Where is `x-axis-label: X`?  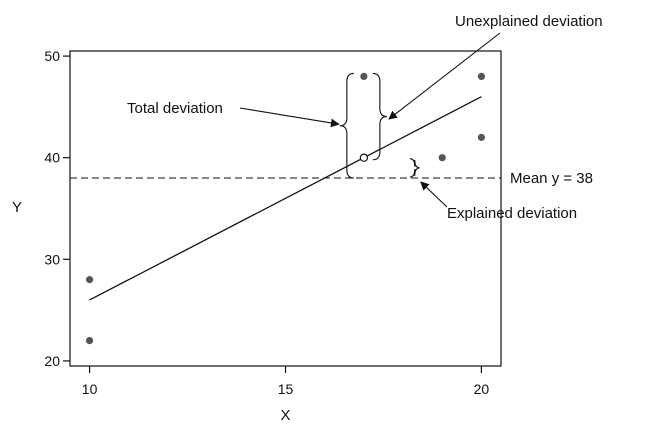
x-axis-label: X is located at coordinates (285, 415).